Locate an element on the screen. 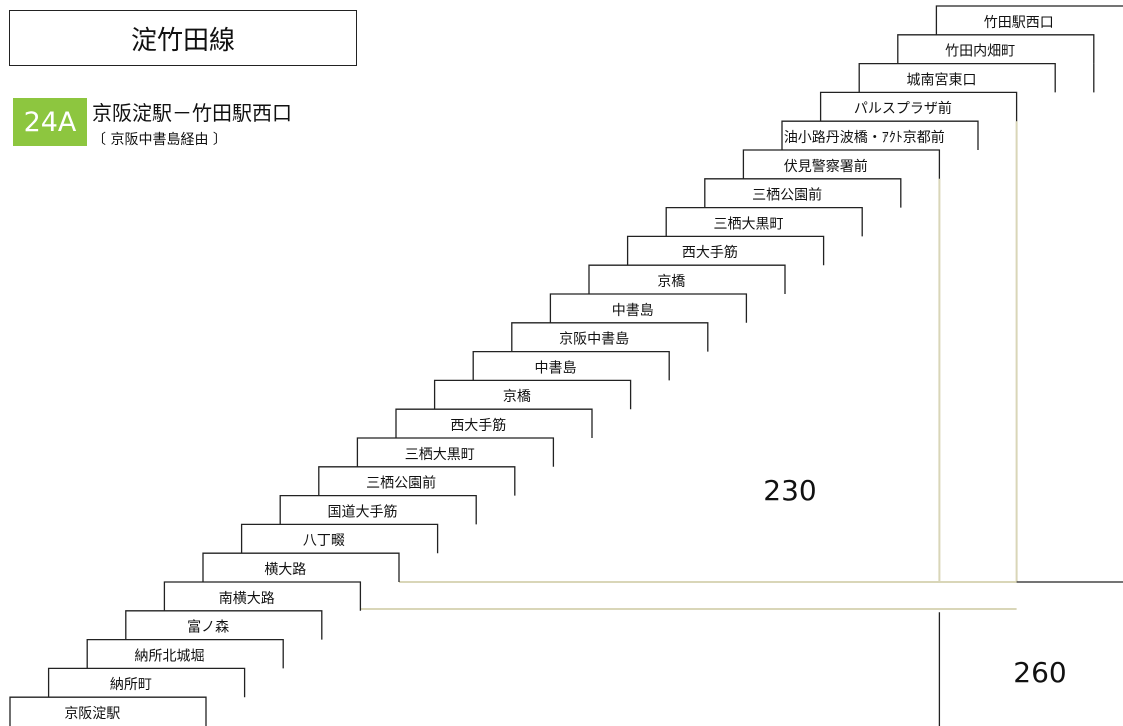 This screenshot has width=1123, height=726. stop-8: 国道大手筋 is located at coordinates (378, 509).